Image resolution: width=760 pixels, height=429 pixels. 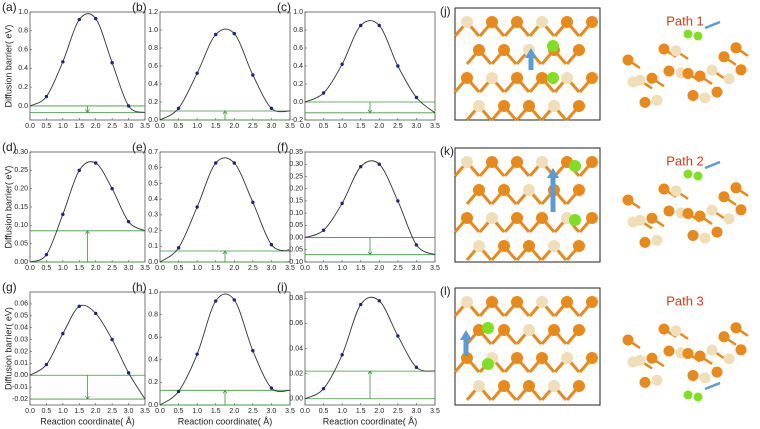 I want to click on panel-label: (e), so click(x=139, y=147).